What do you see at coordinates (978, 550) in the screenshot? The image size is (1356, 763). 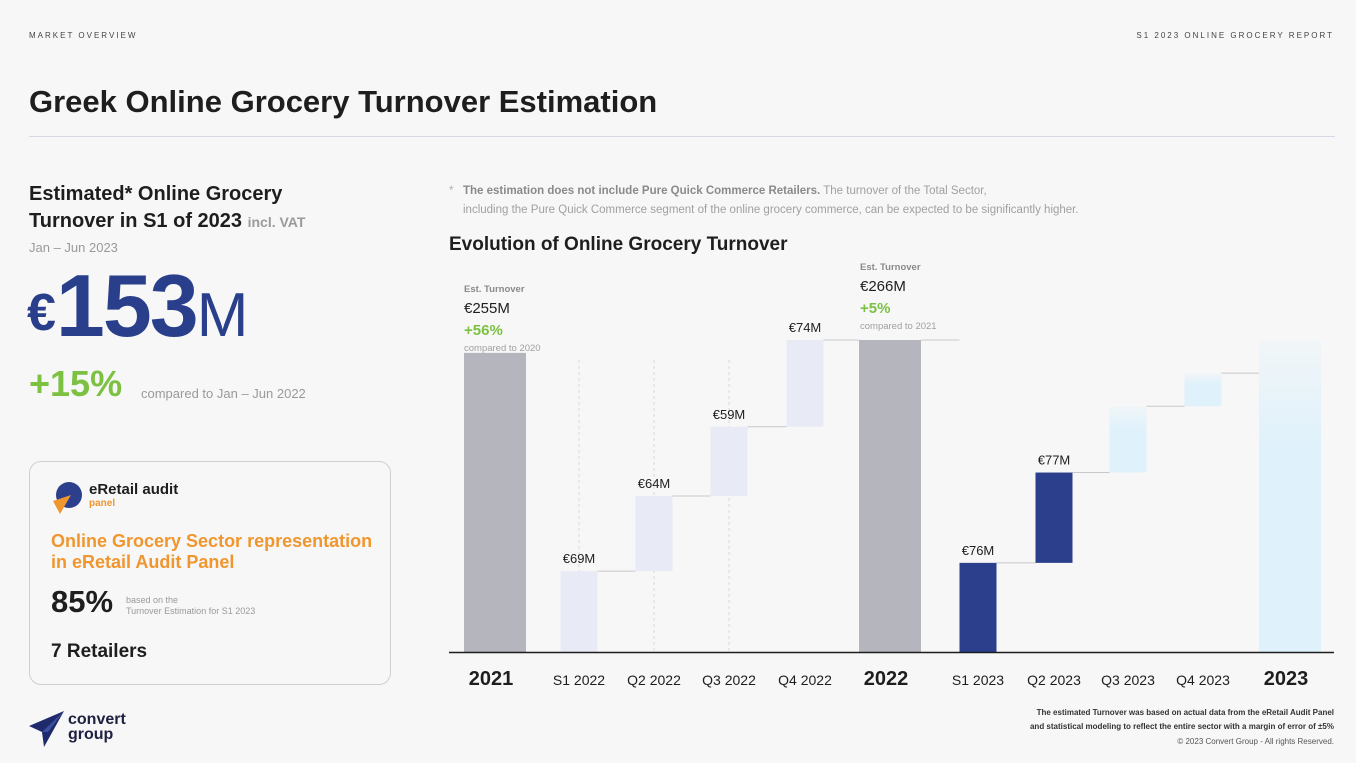 I see `data-label: €76M` at bounding box center [978, 550].